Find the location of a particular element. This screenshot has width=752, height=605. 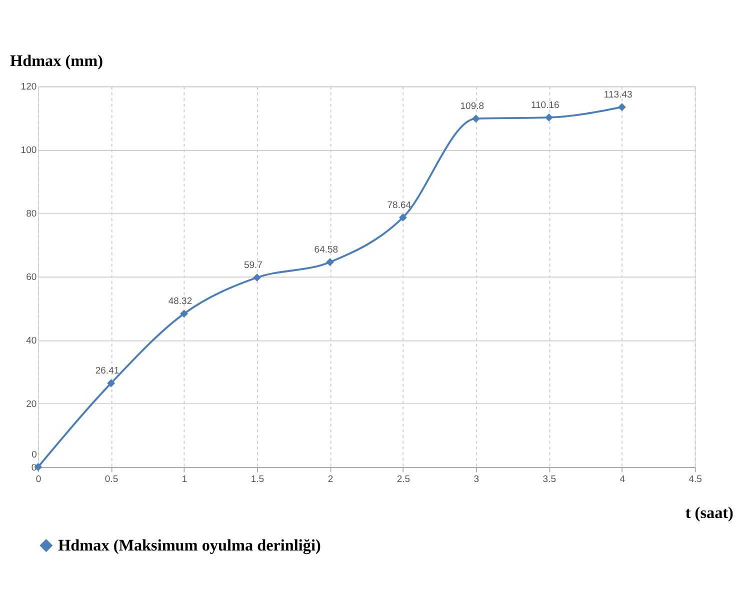

y-tick-label: 40 is located at coordinates (31, 340).